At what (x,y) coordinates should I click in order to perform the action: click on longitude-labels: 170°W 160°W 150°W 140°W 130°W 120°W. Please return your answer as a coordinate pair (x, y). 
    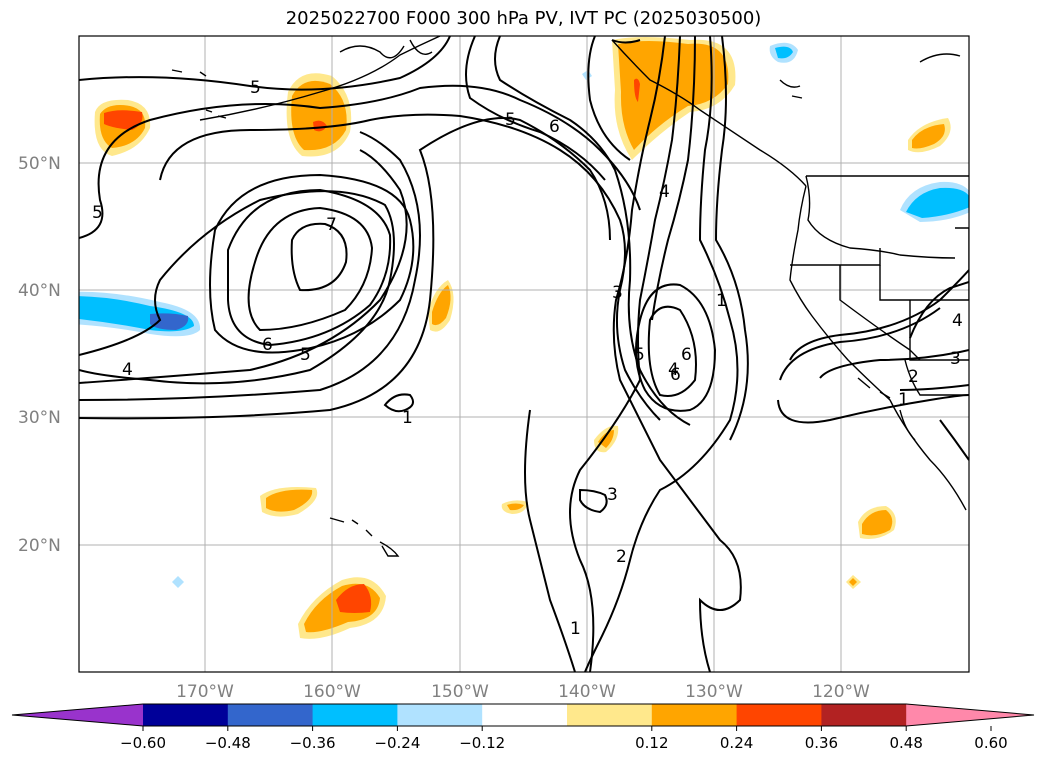
    Looking at the image, I should click on (523, 692).